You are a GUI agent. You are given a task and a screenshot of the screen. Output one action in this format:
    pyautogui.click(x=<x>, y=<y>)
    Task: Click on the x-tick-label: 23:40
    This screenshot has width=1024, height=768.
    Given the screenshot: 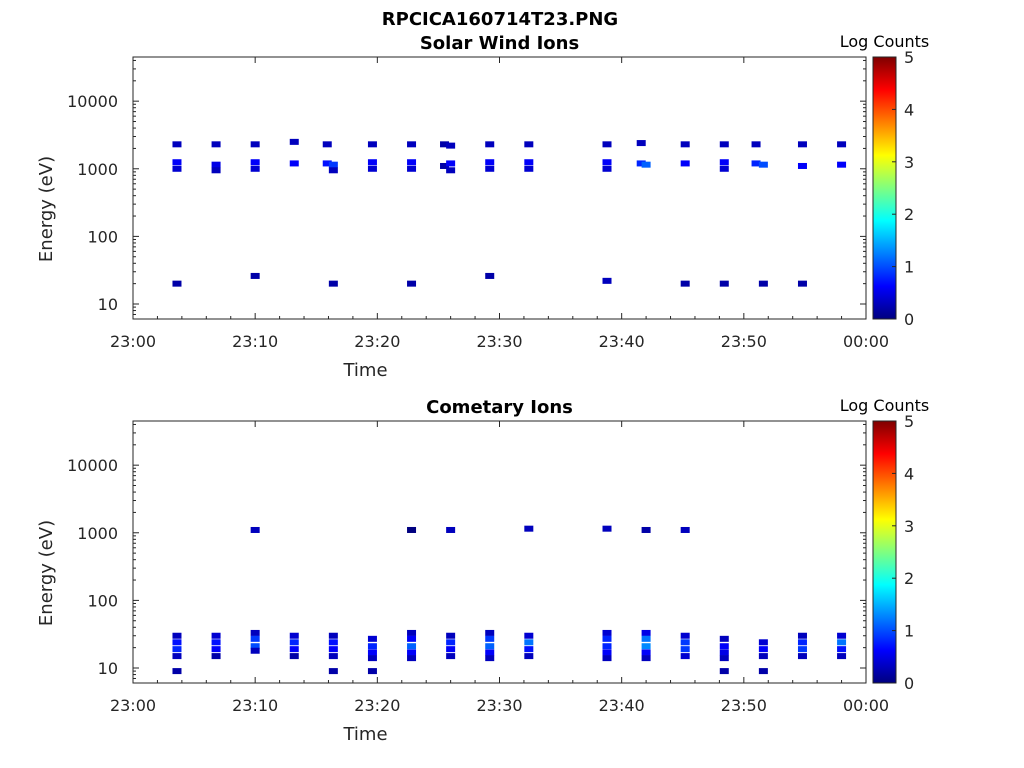 What is the action you would take?
    pyautogui.click(x=622, y=705)
    